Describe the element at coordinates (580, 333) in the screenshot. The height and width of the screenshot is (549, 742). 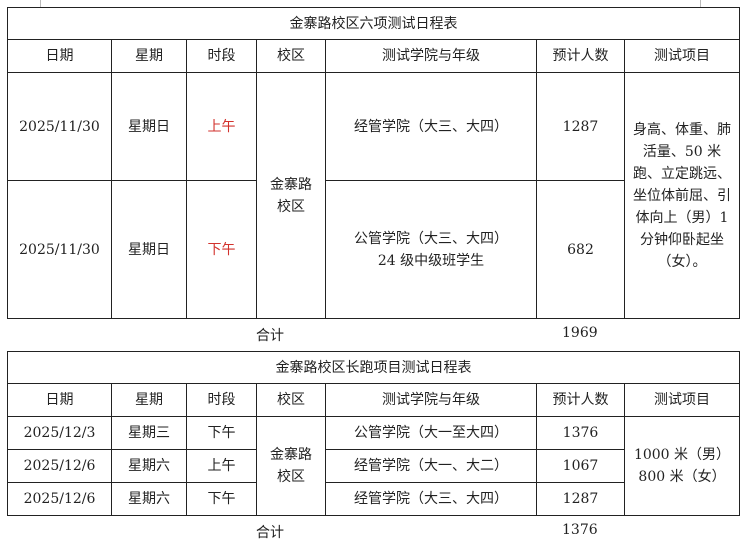
I see `total-value: 1969` at that location.